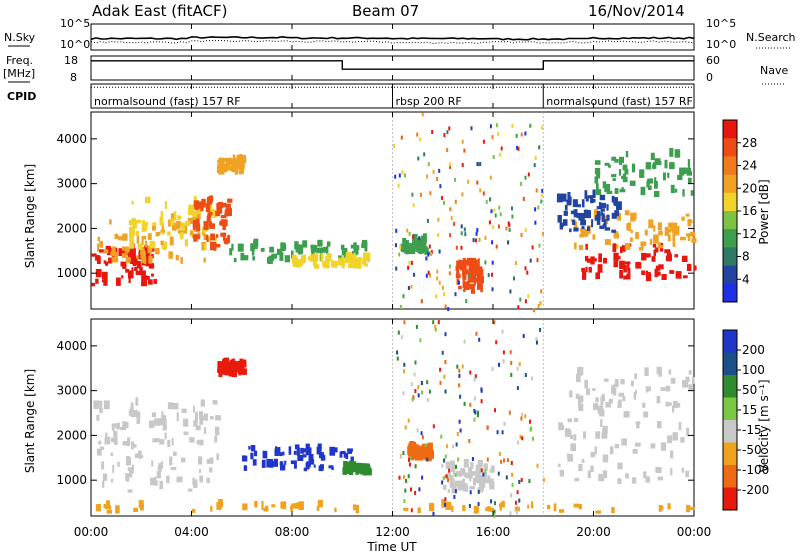 The width and height of the screenshot is (800, 554). I want to click on noise-traces, so click(392, 40).